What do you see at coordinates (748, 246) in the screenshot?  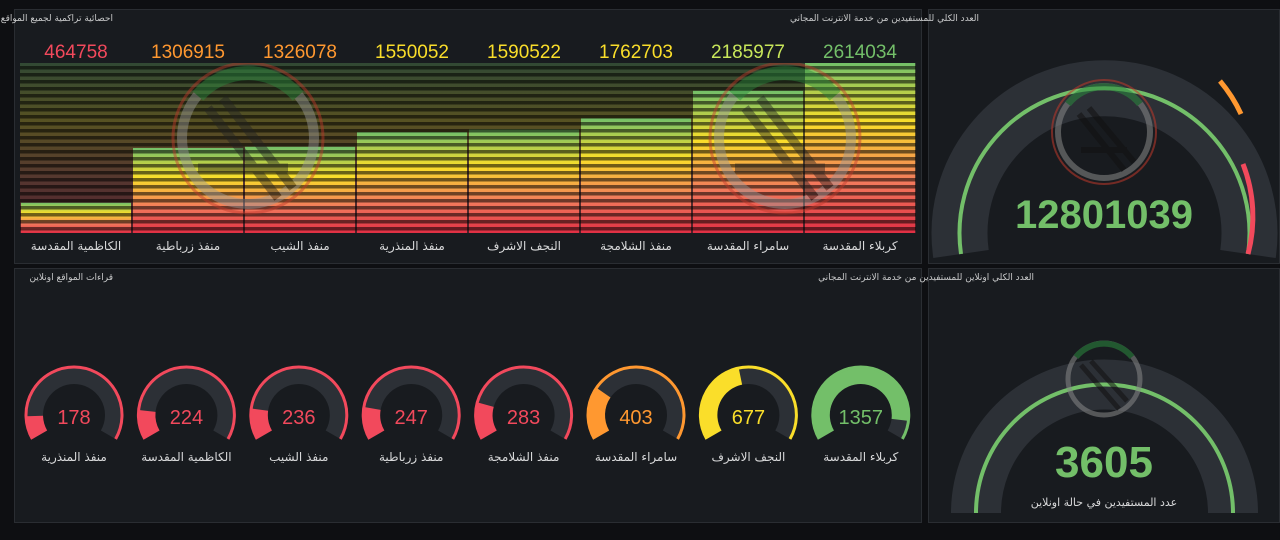 I see `bar-label: سامراء المقدسة` at bounding box center [748, 246].